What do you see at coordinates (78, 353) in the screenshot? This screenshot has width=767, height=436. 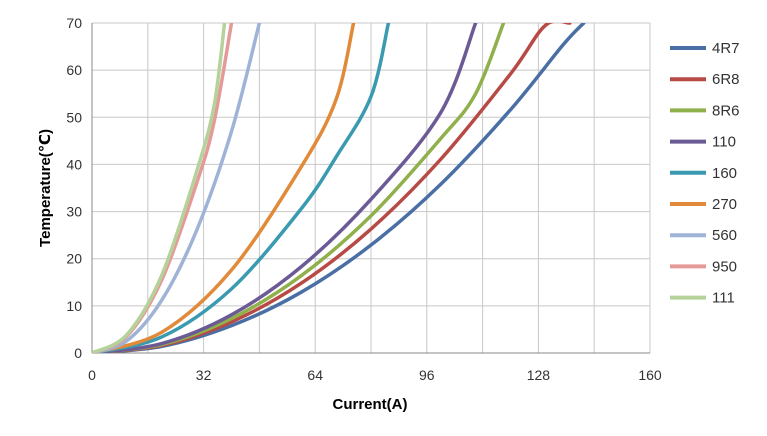 I see `y-tick-label: 0` at bounding box center [78, 353].